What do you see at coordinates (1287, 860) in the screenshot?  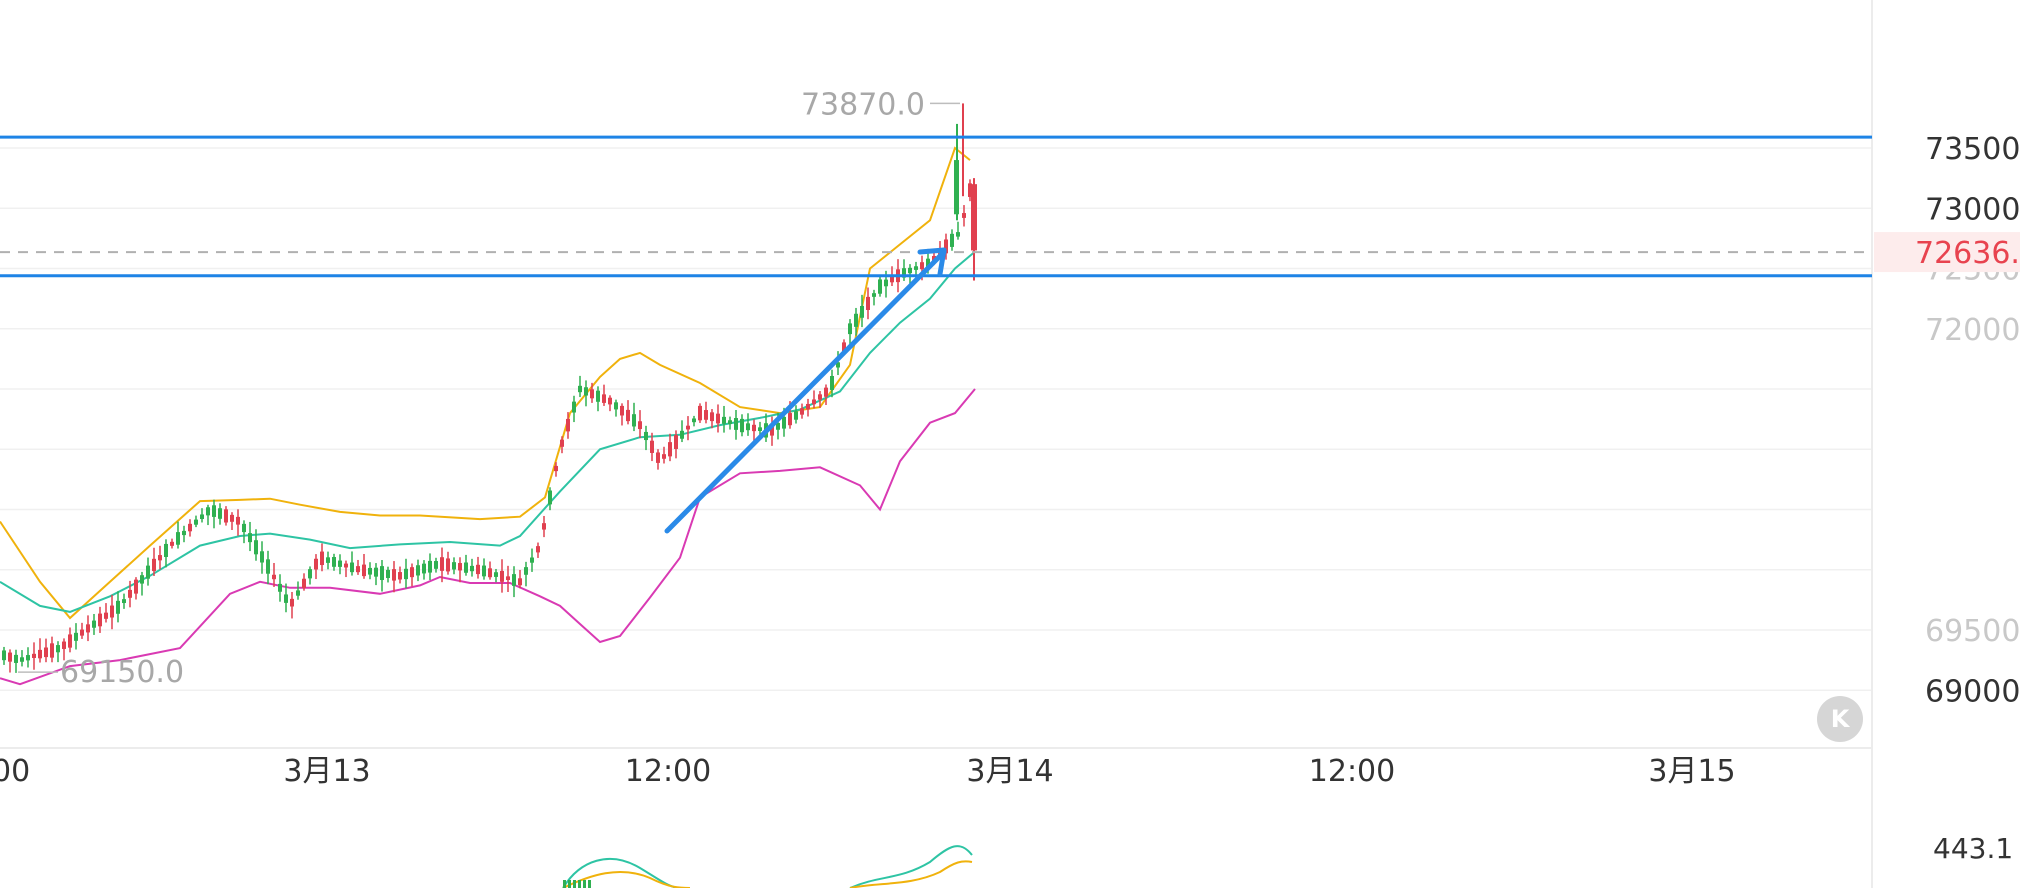 I see `indicator-panel: 443.1` at bounding box center [1287, 860].